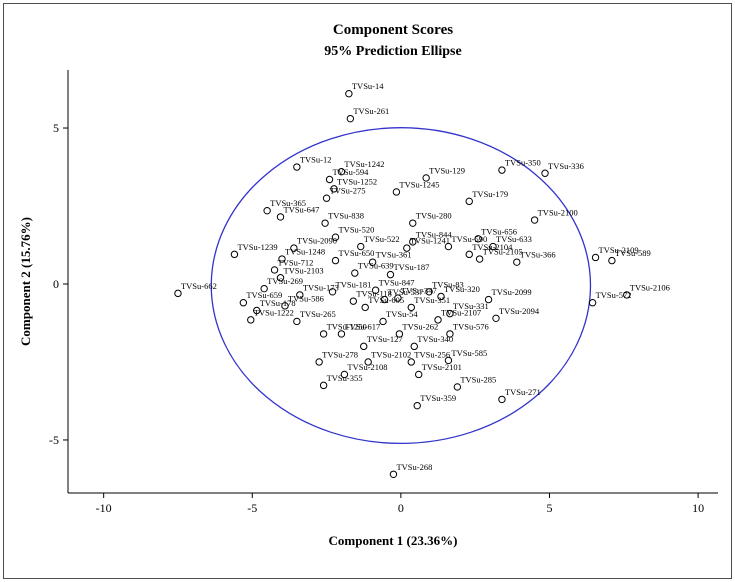 This screenshot has width=735, height=582. I want to click on point-label: TVSu-366, so click(538, 255).